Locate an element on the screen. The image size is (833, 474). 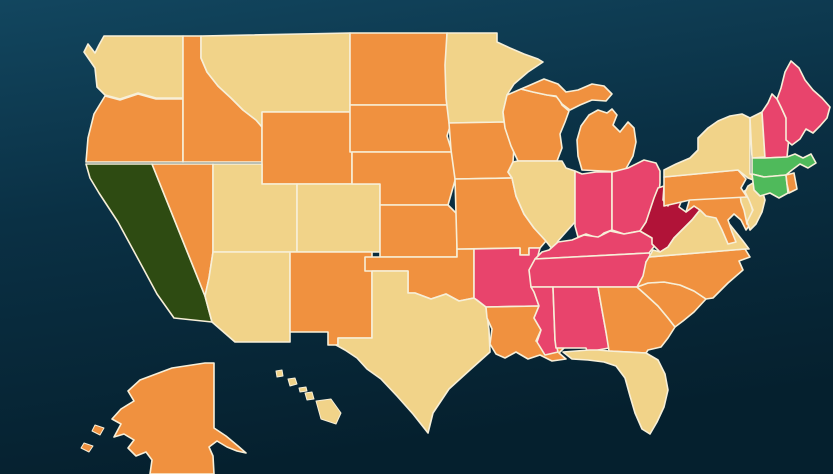
state-il: Illinois is located at coordinates (541, 205).